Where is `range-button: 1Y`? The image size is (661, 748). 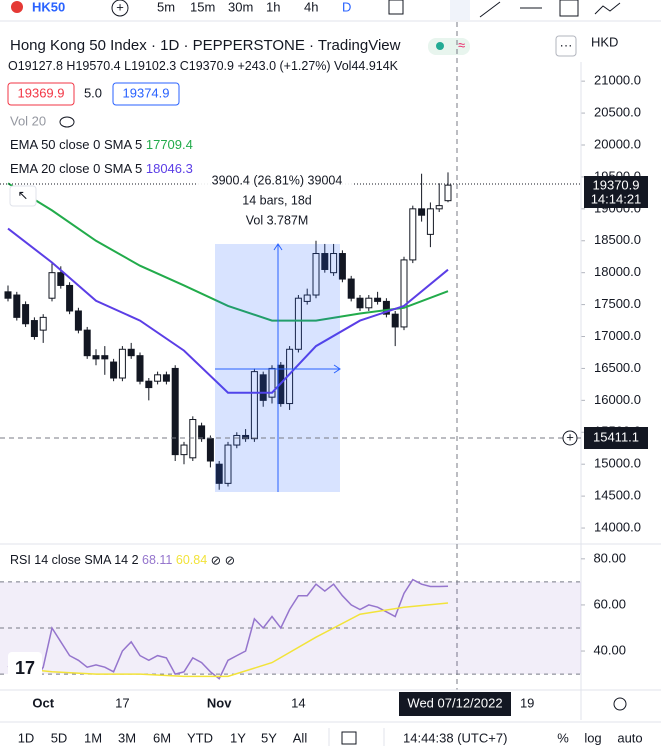
range-button: 1Y is located at coordinates (238, 737).